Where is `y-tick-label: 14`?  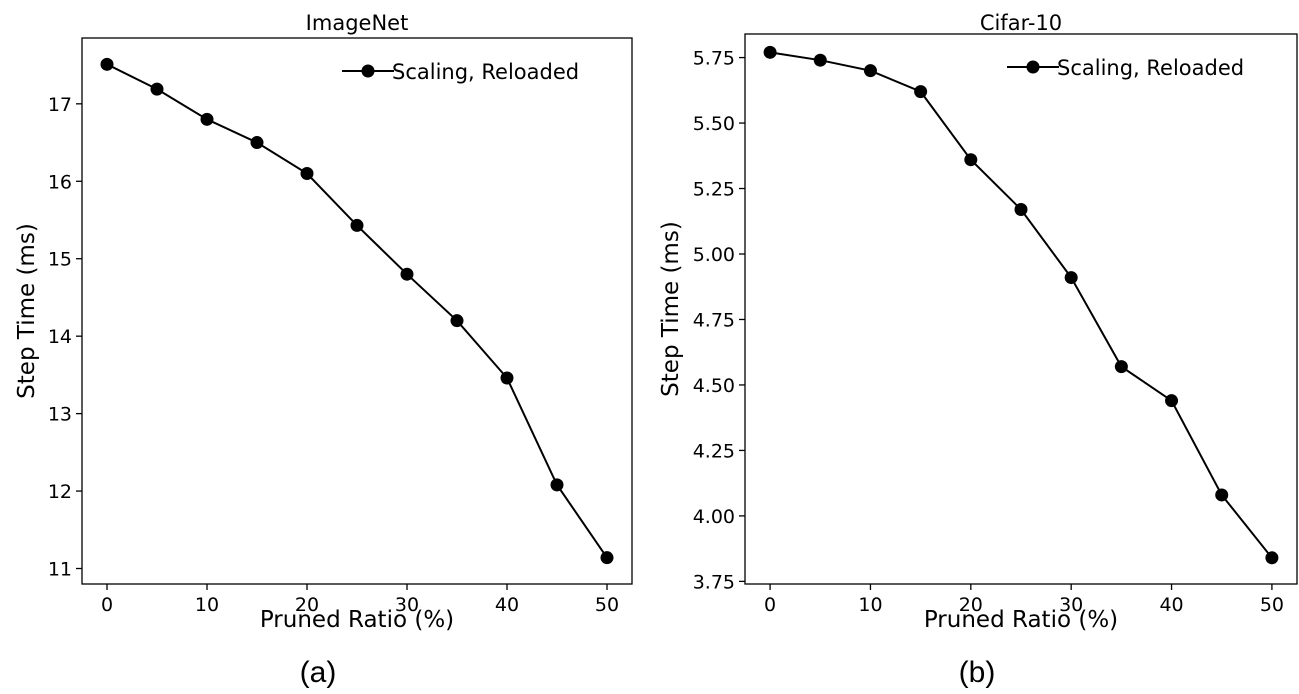
y-tick-label: 14 is located at coordinates (60, 337).